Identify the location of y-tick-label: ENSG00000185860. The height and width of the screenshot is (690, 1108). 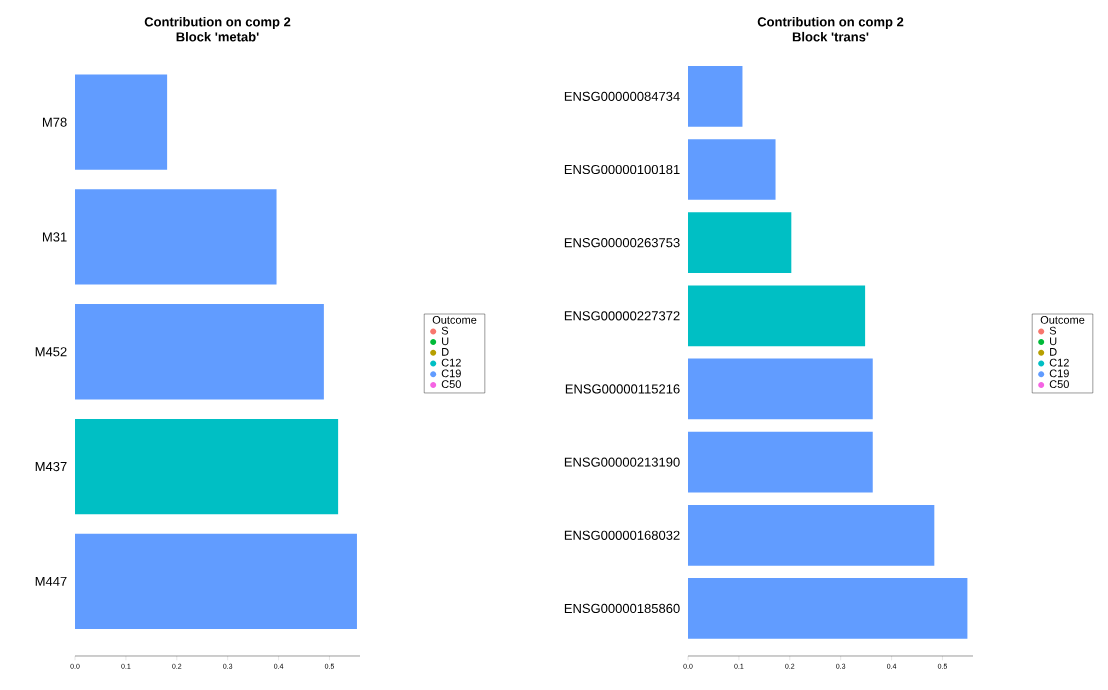
(622, 608).